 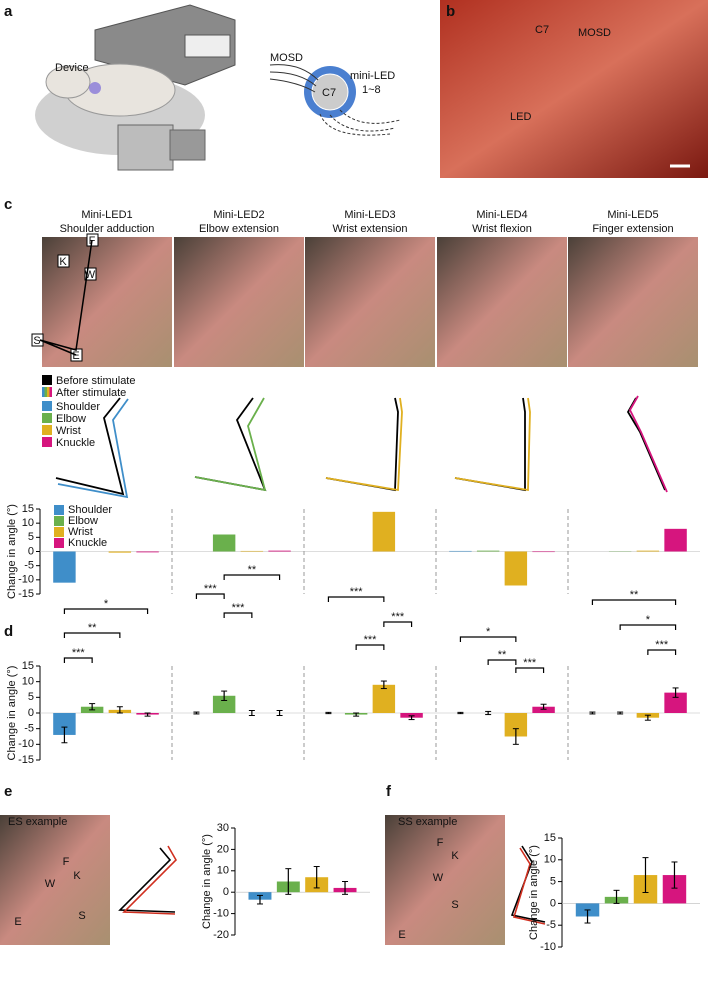 I want to click on example-title: ES example, so click(x=37, y=822).